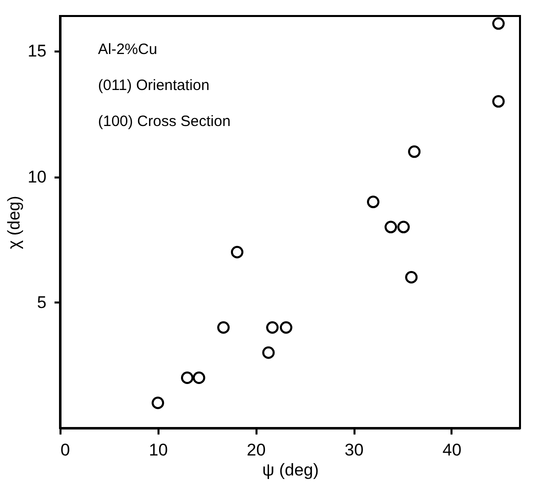  What do you see at coordinates (128, 49) in the screenshot?
I see `annotation: Al-2%Cu` at bounding box center [128, 49].